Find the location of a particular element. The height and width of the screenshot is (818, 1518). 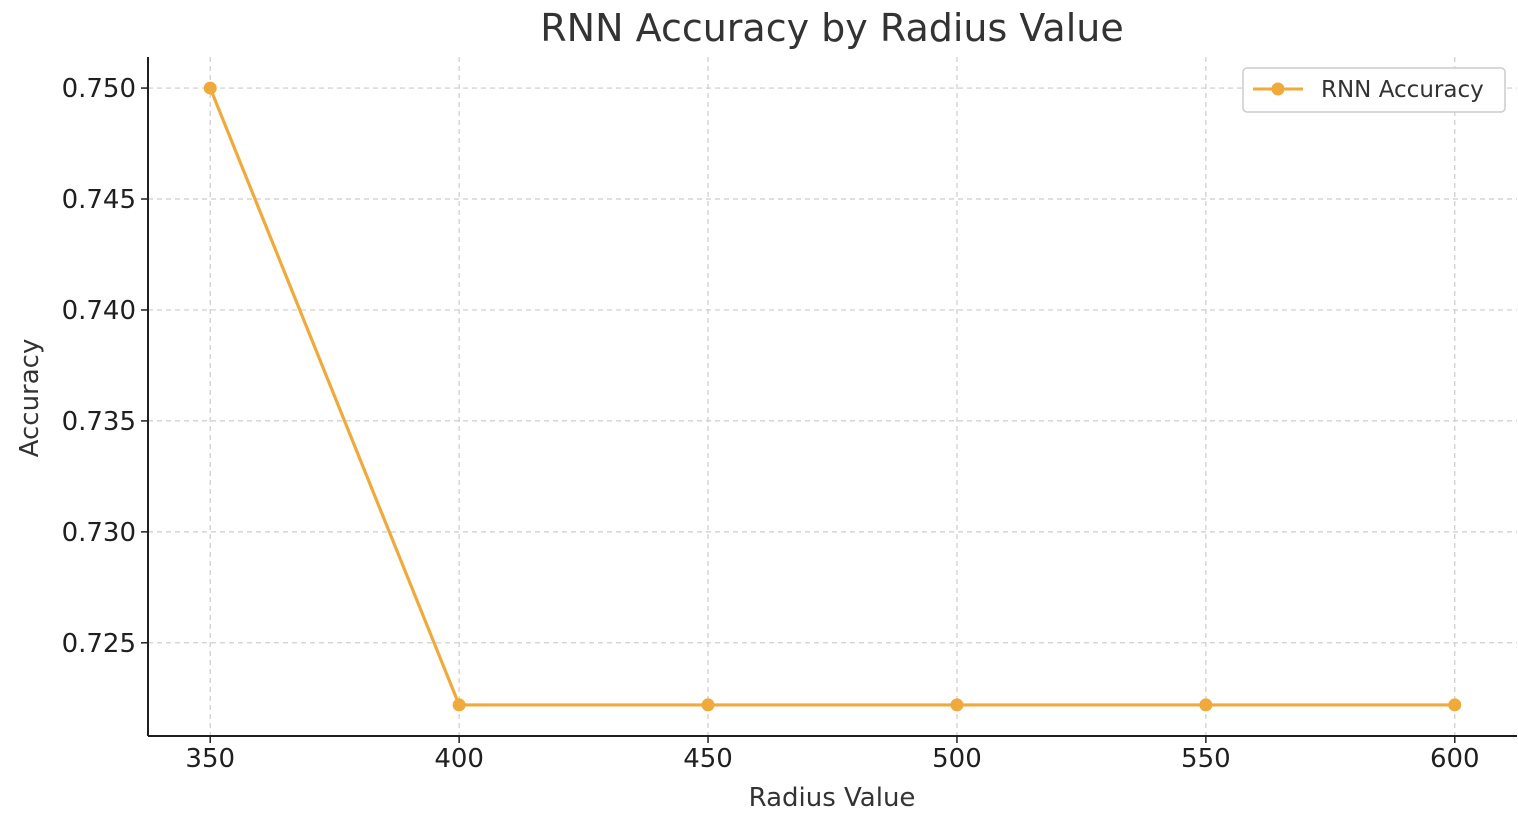

x-tick-label: 600 is located at coordinates (1455, 759).